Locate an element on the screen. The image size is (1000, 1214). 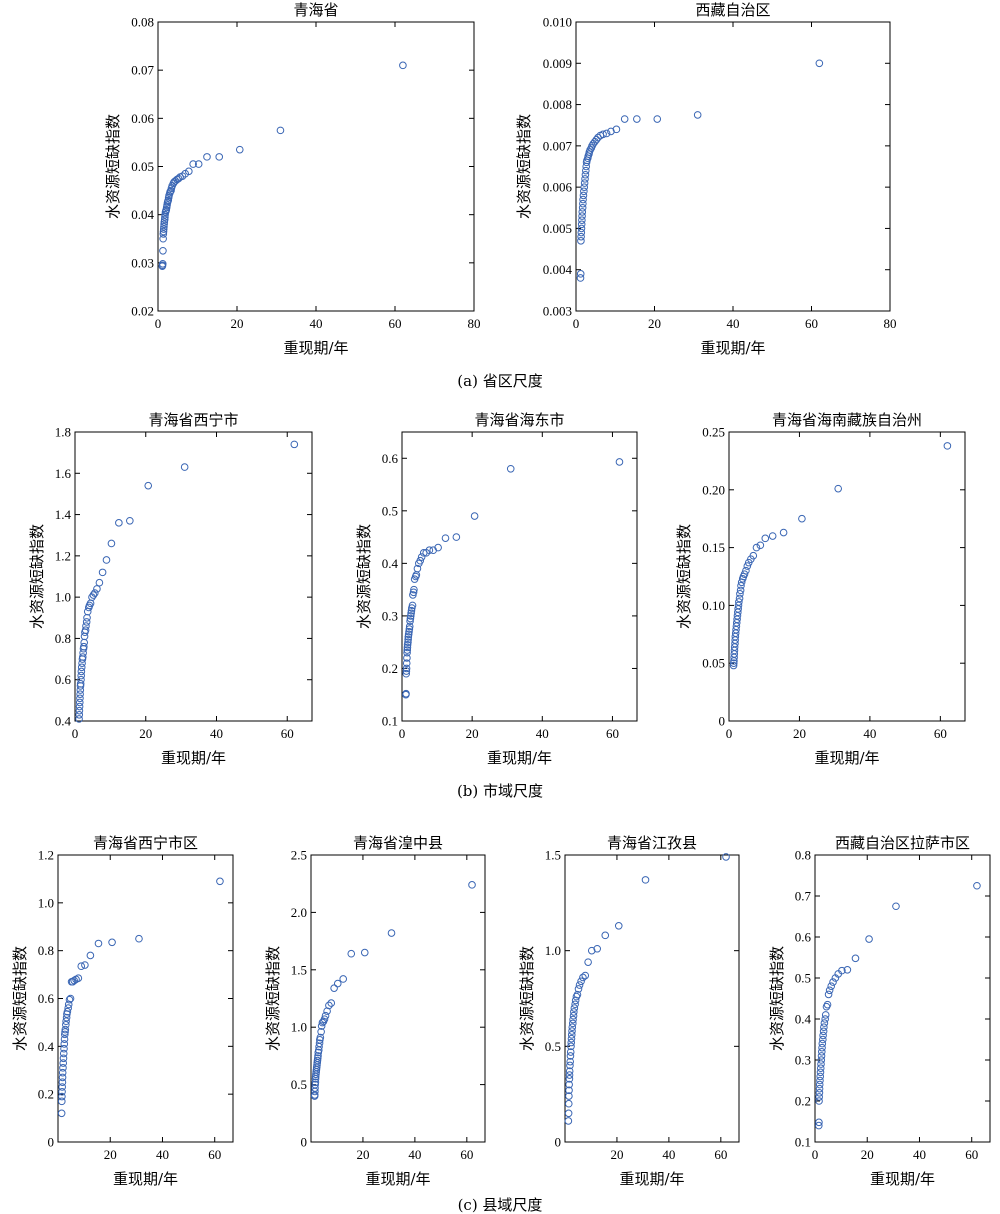
y-tick-label: 0.4 is located at coordinates (803, 1019).